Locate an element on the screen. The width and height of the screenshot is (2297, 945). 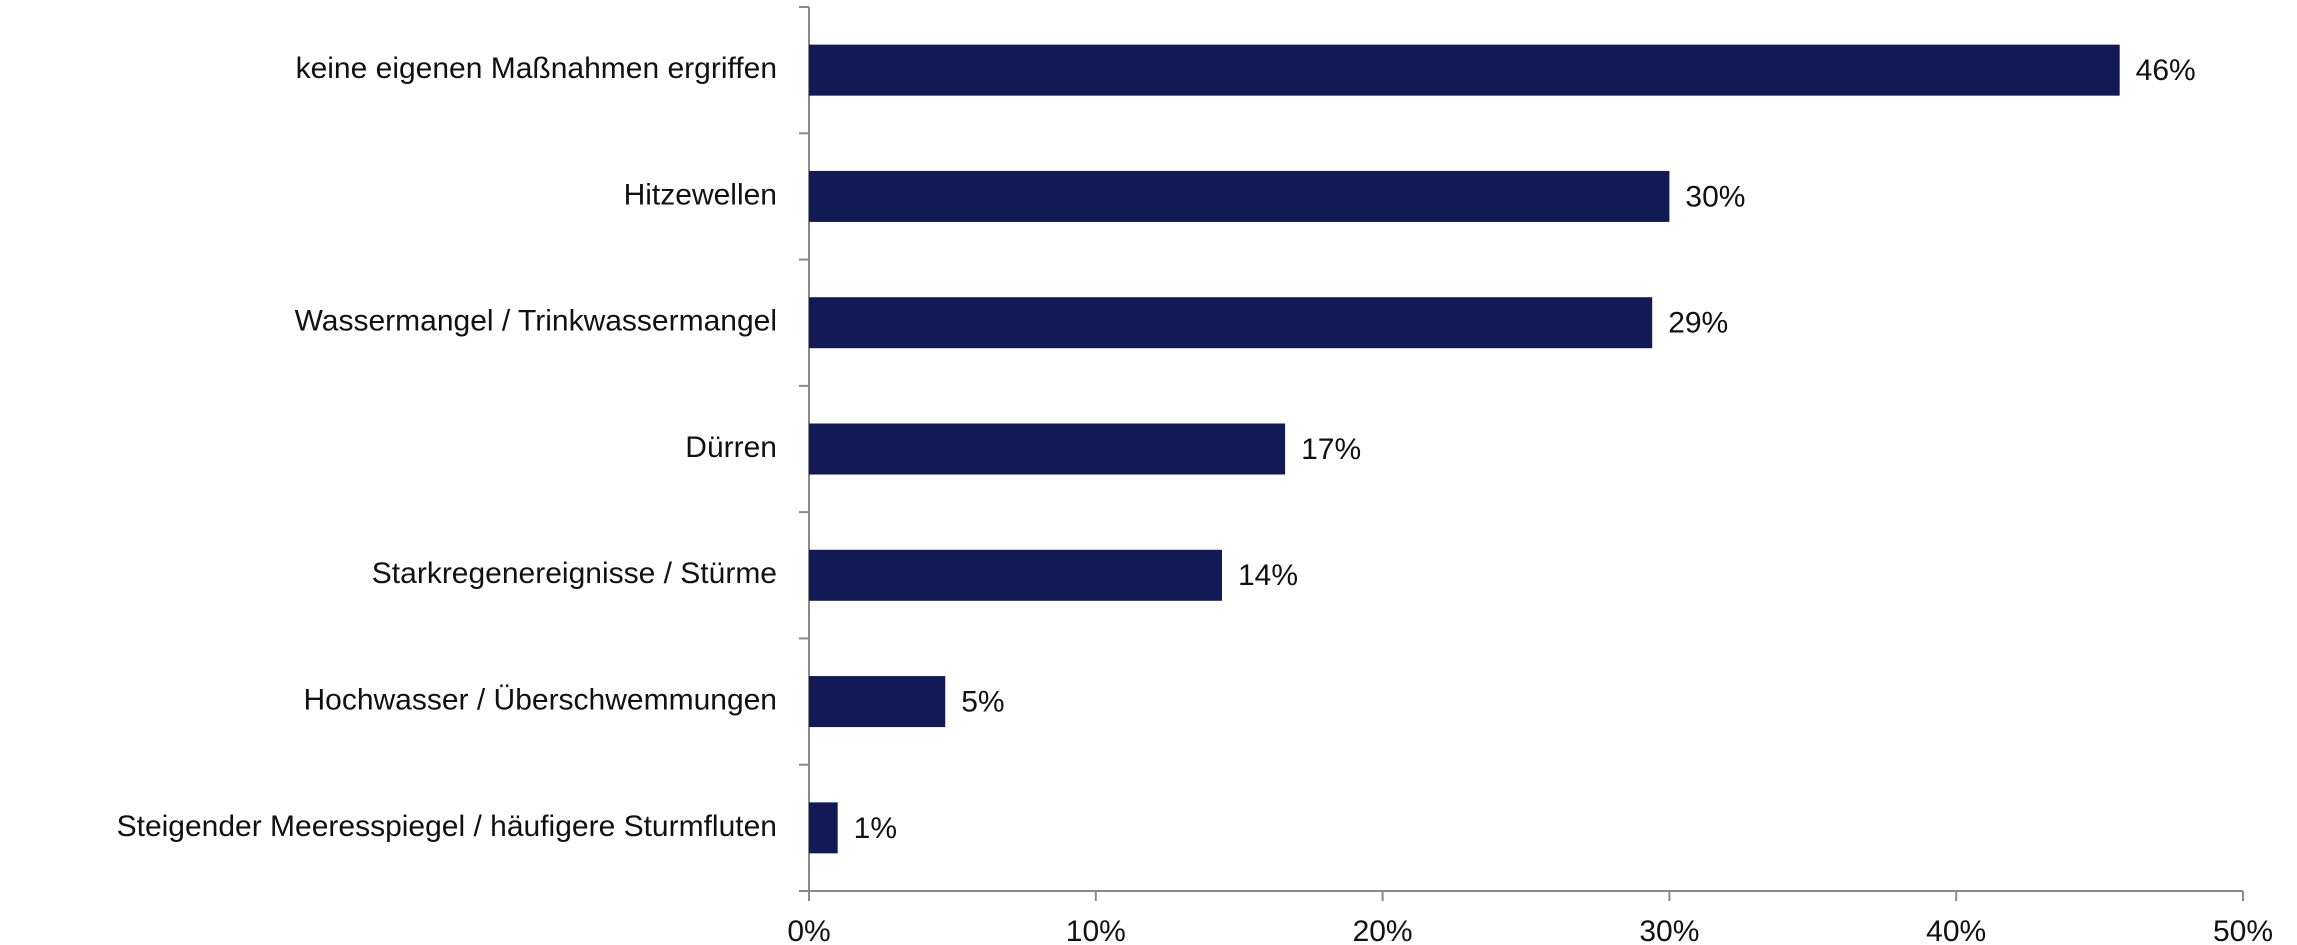
x-tick-label: 50% is located at coordinates (2243, 930).